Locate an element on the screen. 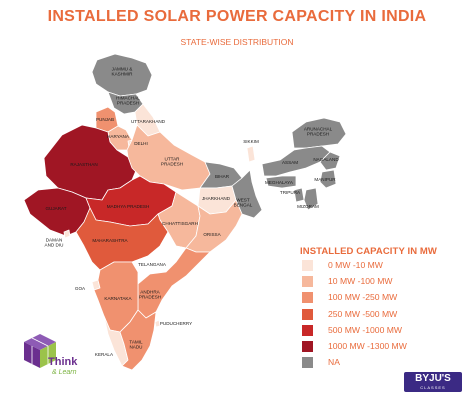 This screenshot has height=402, width=474. state-jammu-kashmir is located at coordinates (122, 75).